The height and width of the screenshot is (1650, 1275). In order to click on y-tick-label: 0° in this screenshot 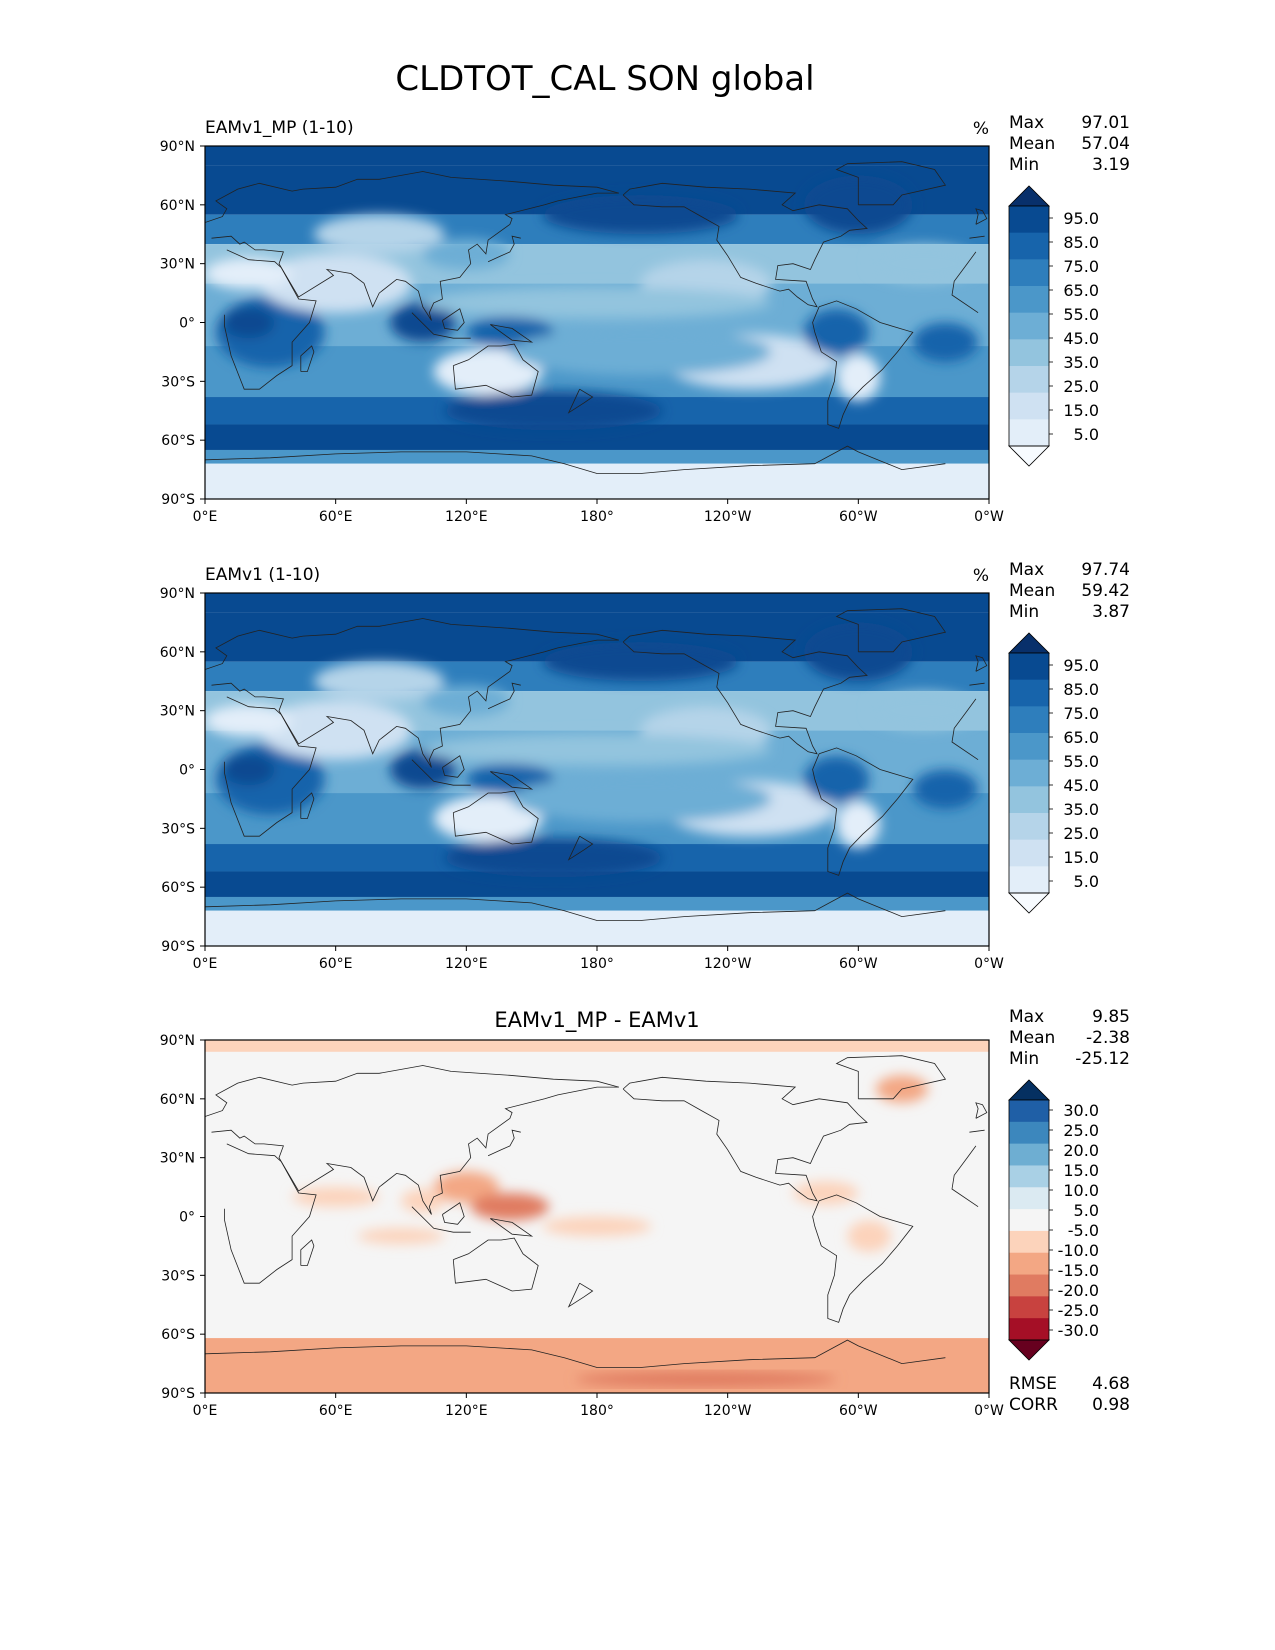, I will do `click(187, 771)`.